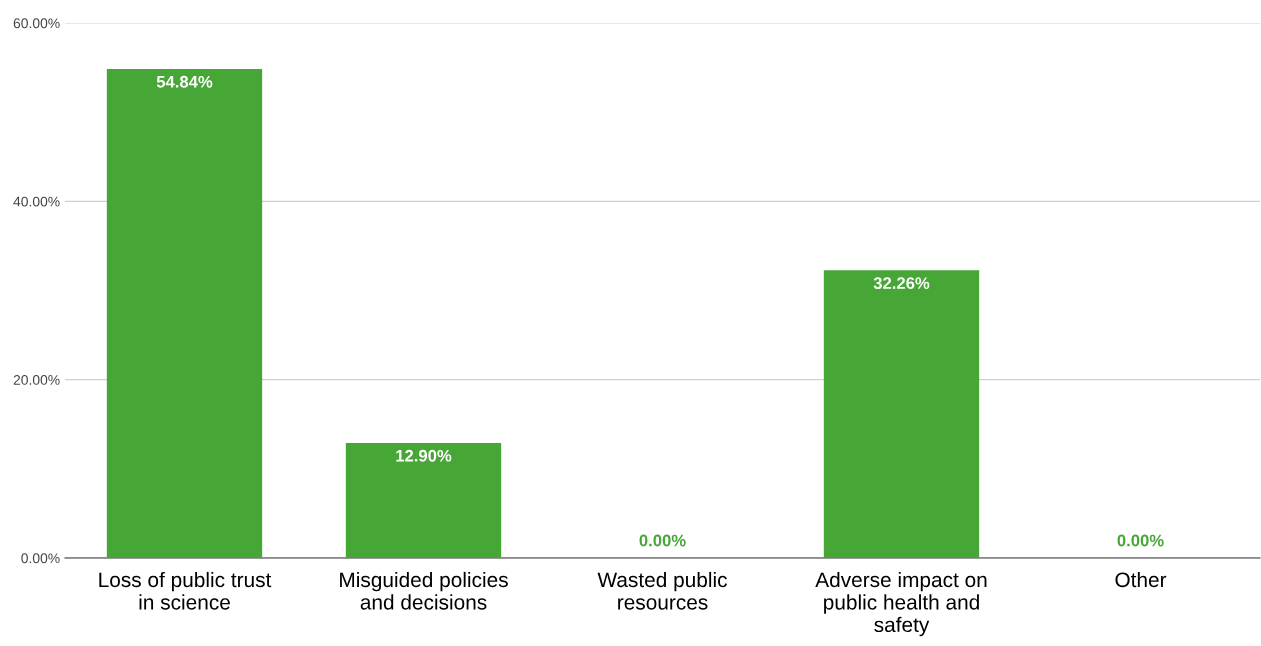 This screenshot has width=1261, height=646. What do you see at coordinates (901, 283) in the screenshot?
I see `data-label: 32.26%` at bounding box center [901, 283].